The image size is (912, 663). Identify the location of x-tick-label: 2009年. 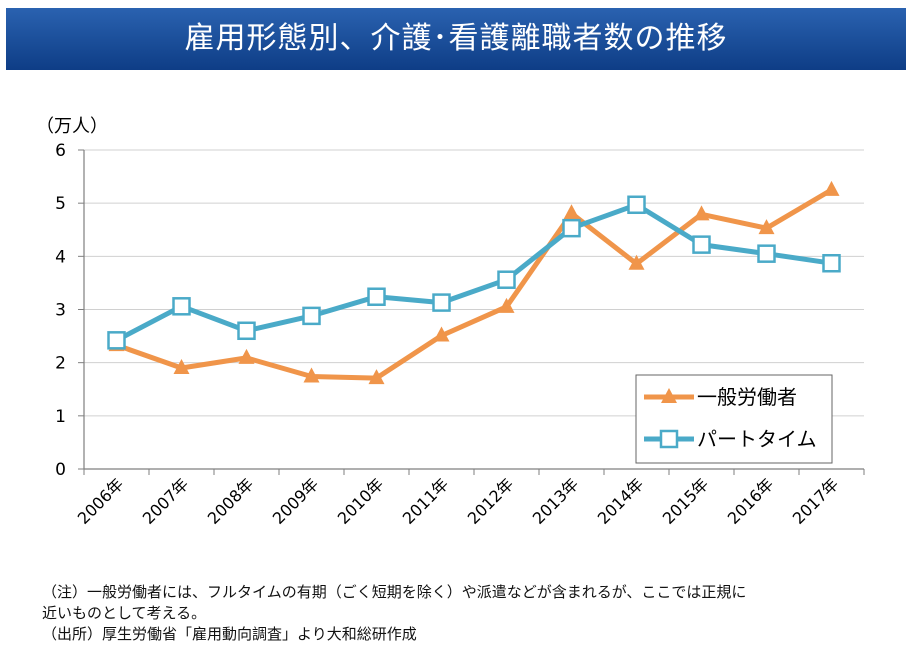
(296, 501).